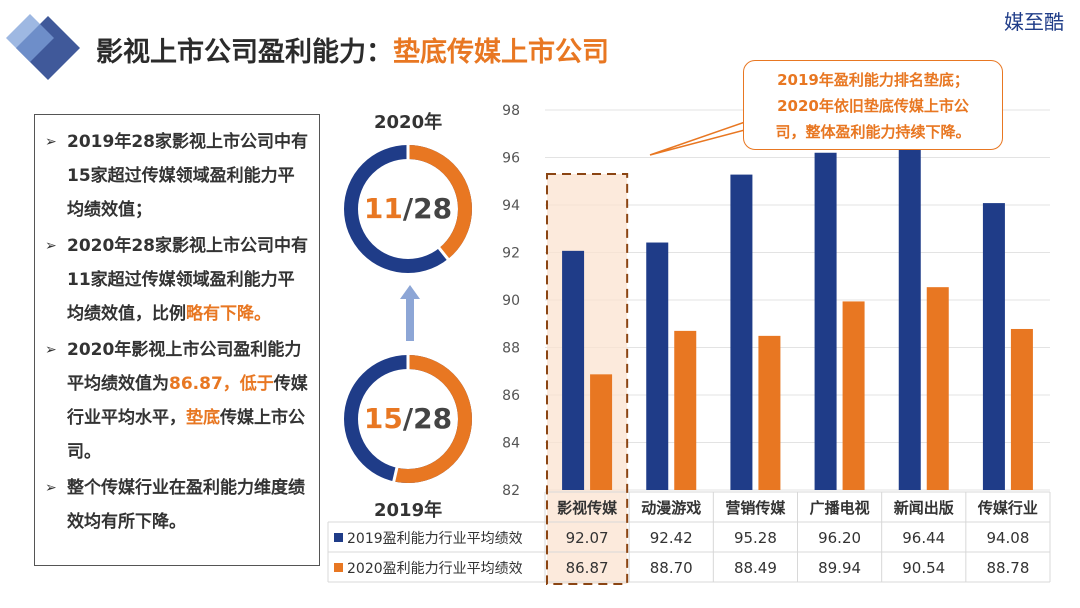 Image resolution: width=1080 pixels, height=608 pixels. Describe the element at coordinates (587, 538) in the screenshot. I see `data-table-value: 92.07` at that location.